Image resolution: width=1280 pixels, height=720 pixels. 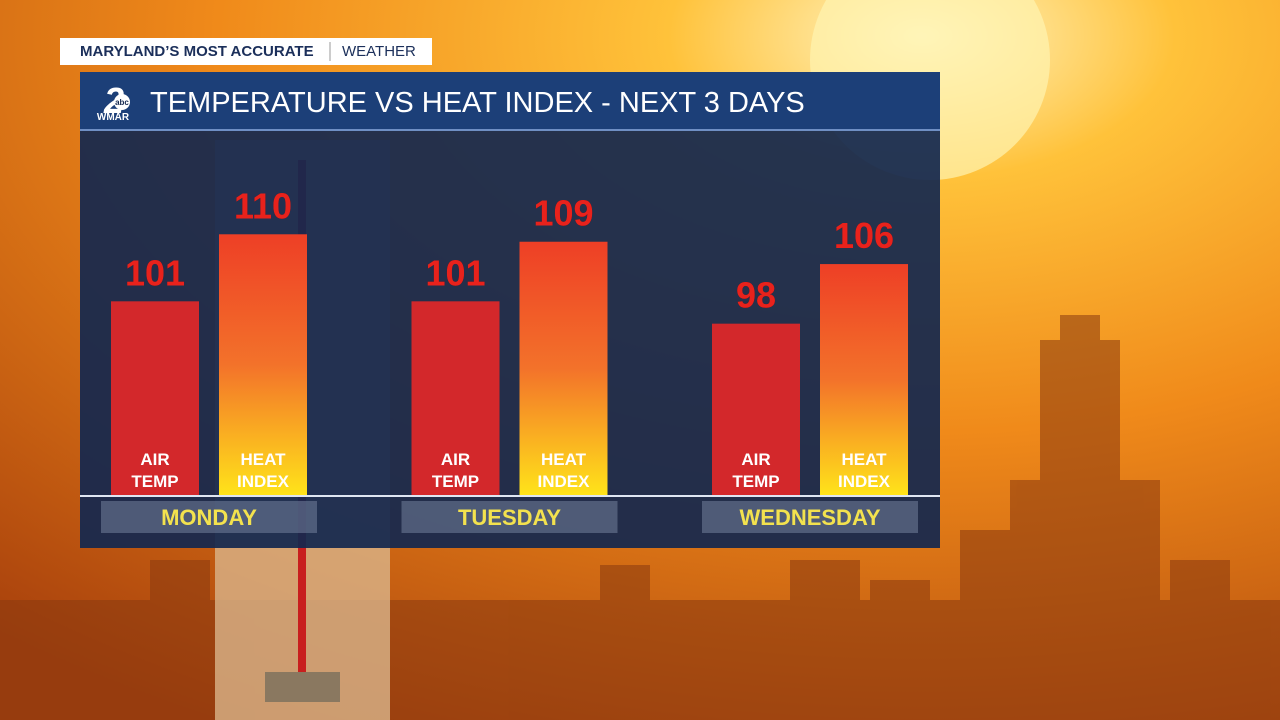 I want to click on category-label: WEDNESDAY, so click(x=810, y=517).